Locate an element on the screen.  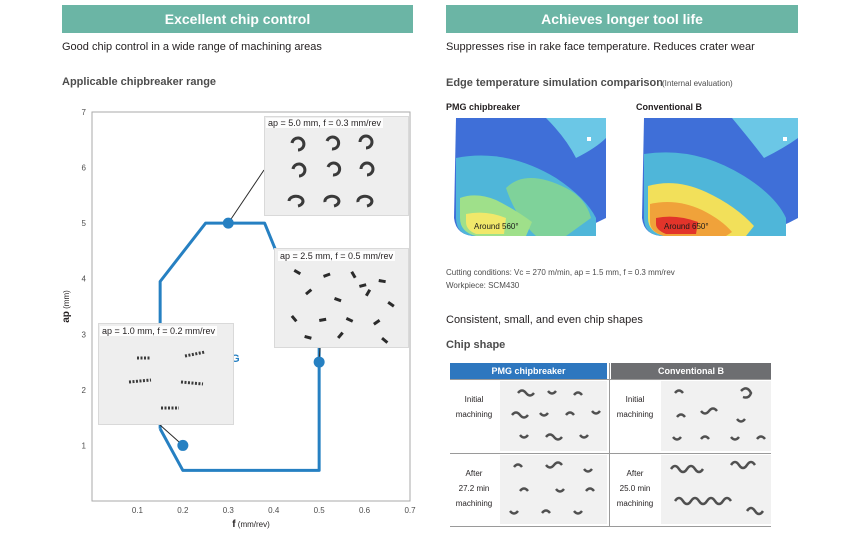
chip-photo-ap5 is located at coordinates (336, 166).